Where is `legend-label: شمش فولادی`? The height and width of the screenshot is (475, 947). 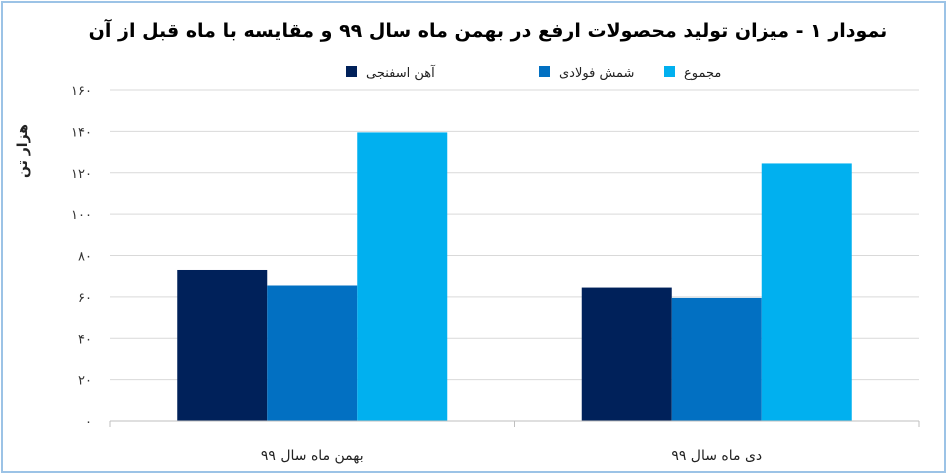
legend-label: شمش فولادی is located at coordinates (596, 73).